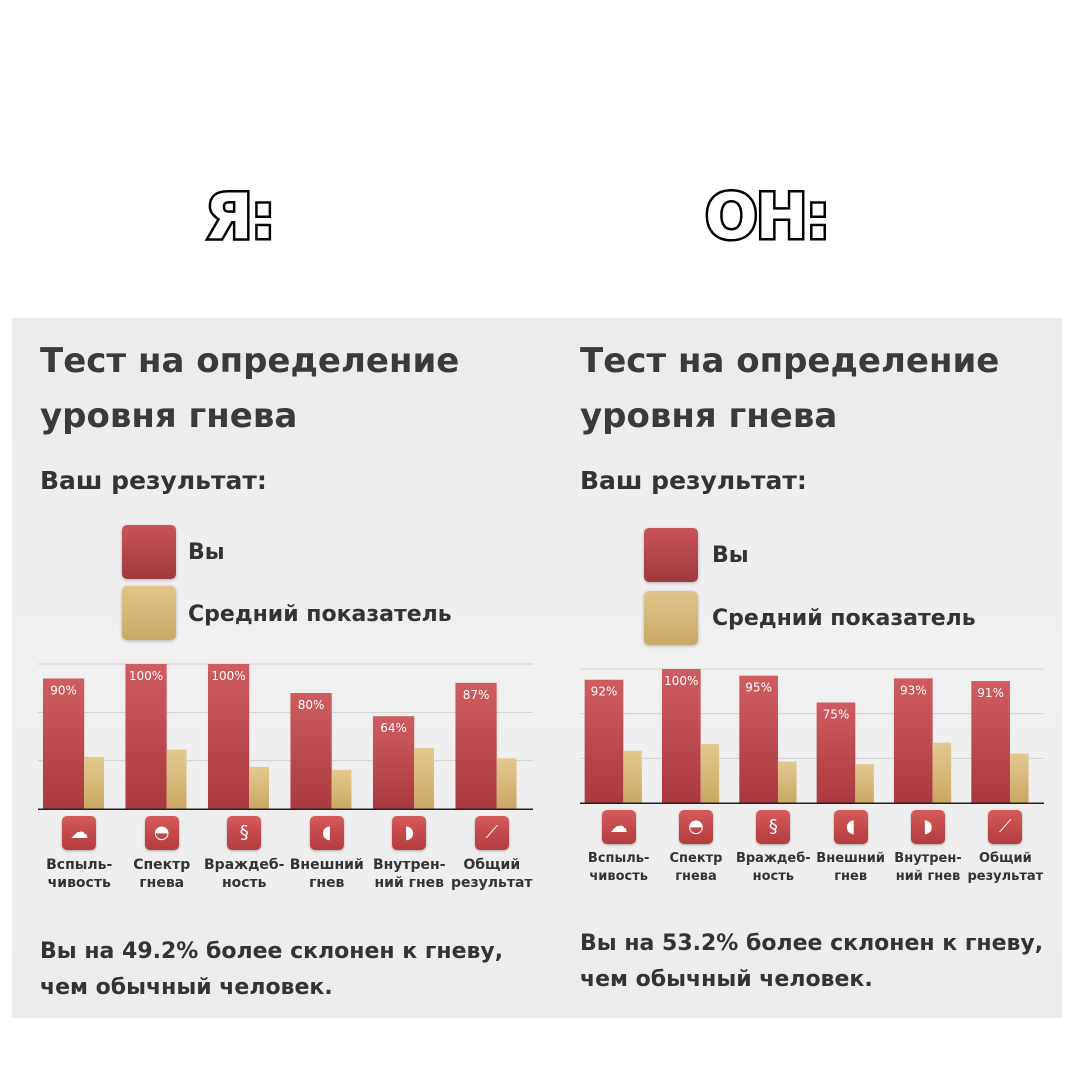 Image resolution: width=1080 pixels, height=1080 pixels. I want to click on bar-data-label: 64%, so click(393, 728).